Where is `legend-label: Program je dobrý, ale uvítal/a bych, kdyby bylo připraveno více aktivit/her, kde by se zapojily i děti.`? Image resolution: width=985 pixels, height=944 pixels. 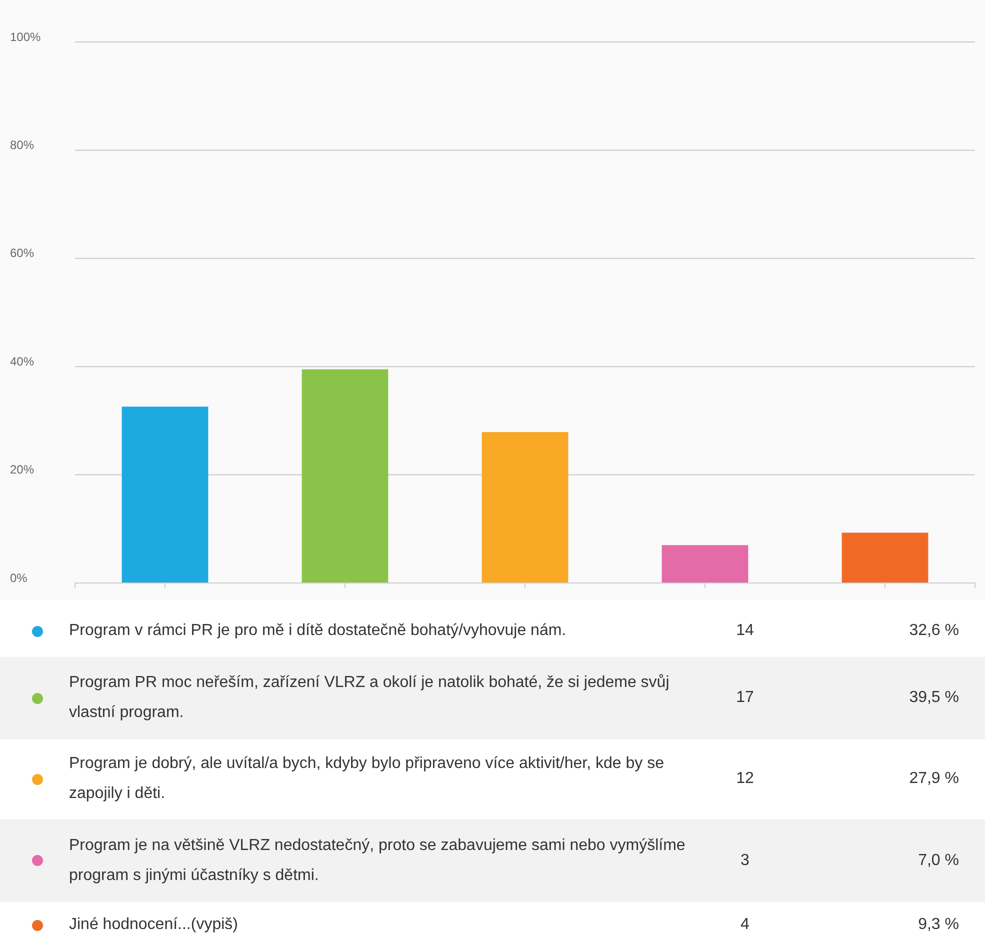 legend-label: Program je dobrý, ale uvítal/a bych, kdyby bylo připraveno více aktivit/her, kde by se zapojily i děti. is located at coordinates (367, 779).